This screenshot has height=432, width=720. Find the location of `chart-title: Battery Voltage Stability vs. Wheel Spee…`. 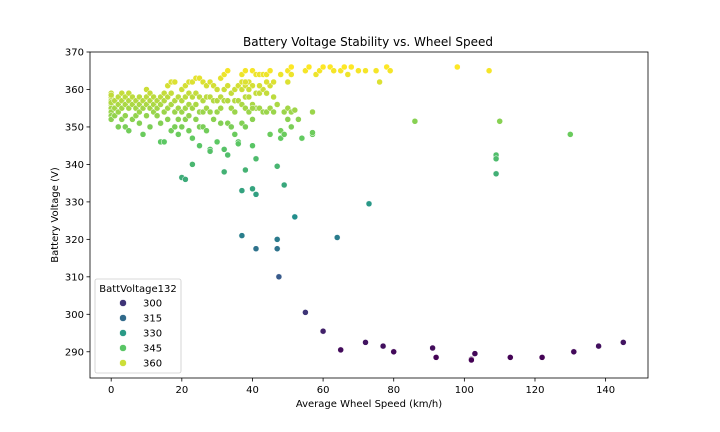

chart-title: Battery Voltage Stability vs. Wheel Spee… is located at coordinates (368, 42).